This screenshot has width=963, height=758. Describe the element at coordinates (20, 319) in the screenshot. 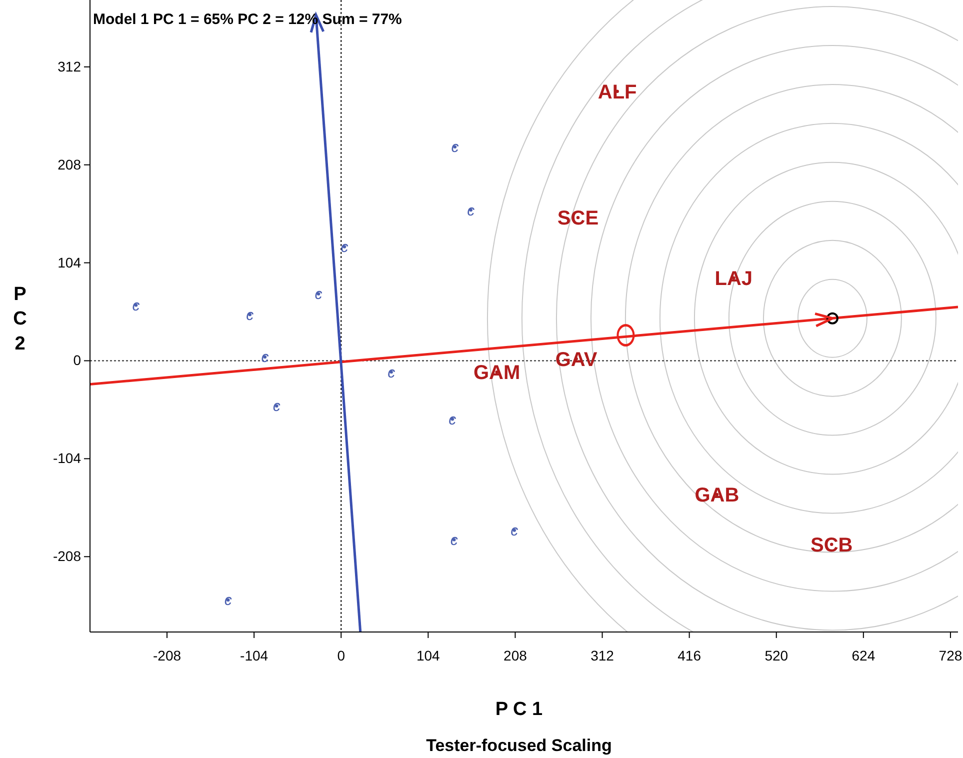

I see `y-axis-title: P C 2` at that location.